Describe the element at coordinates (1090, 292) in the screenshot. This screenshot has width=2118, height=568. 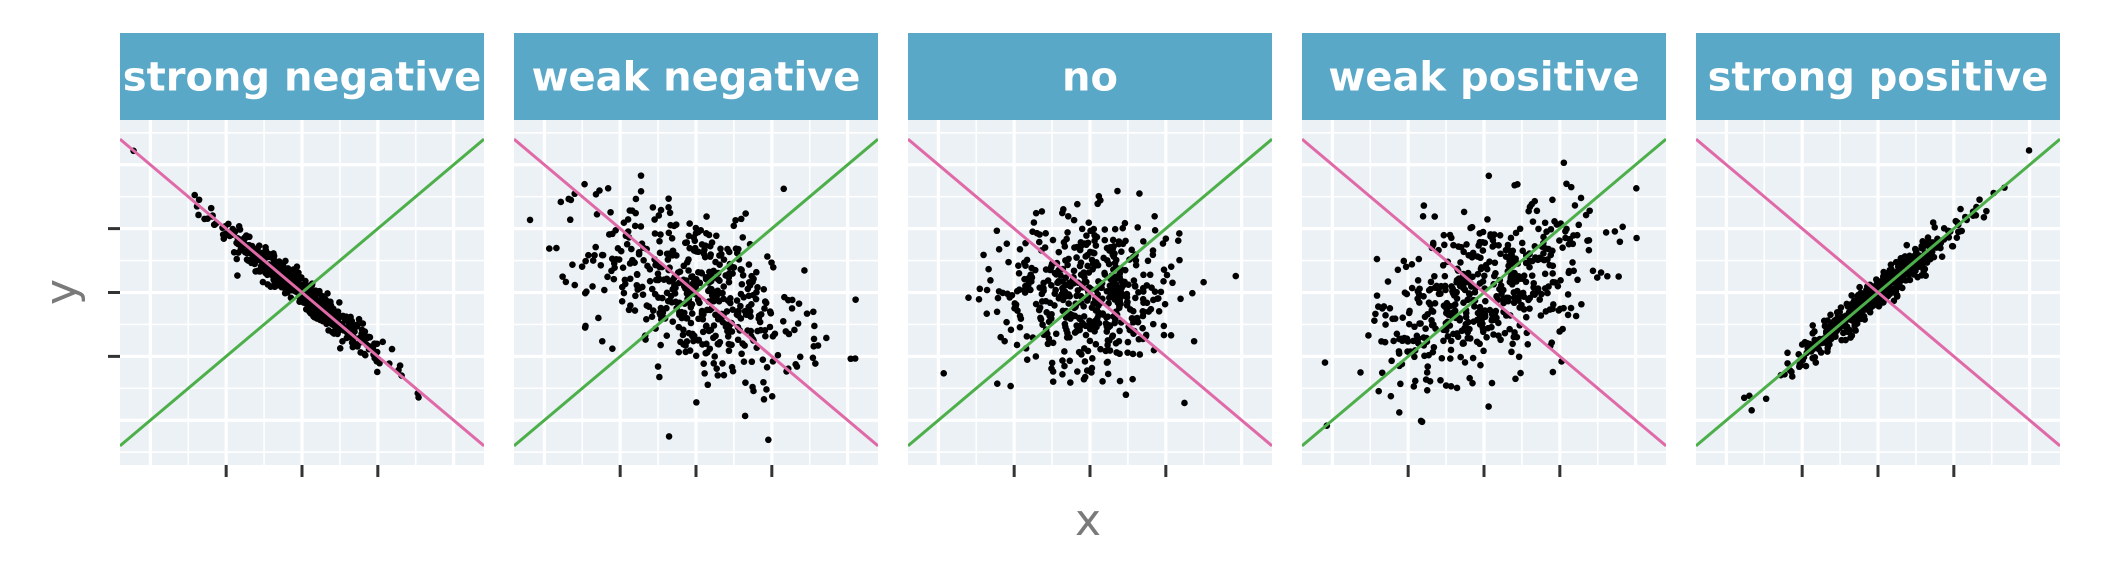
I see `reference-line` at that location.